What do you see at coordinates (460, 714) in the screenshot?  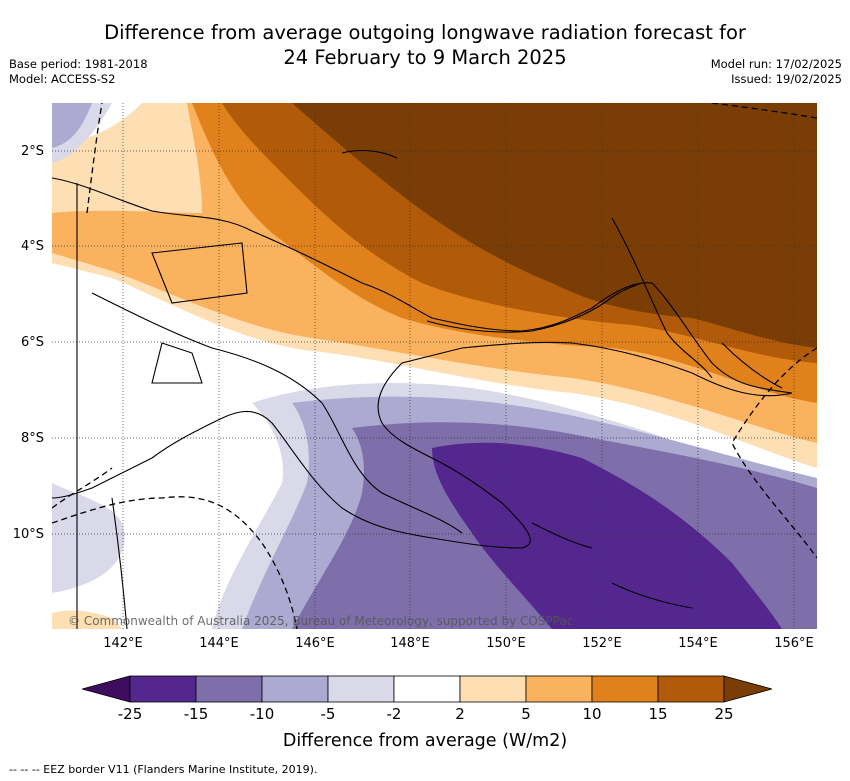 I see `colorbar-tick-label: 2` at bounding box center [460, 714].